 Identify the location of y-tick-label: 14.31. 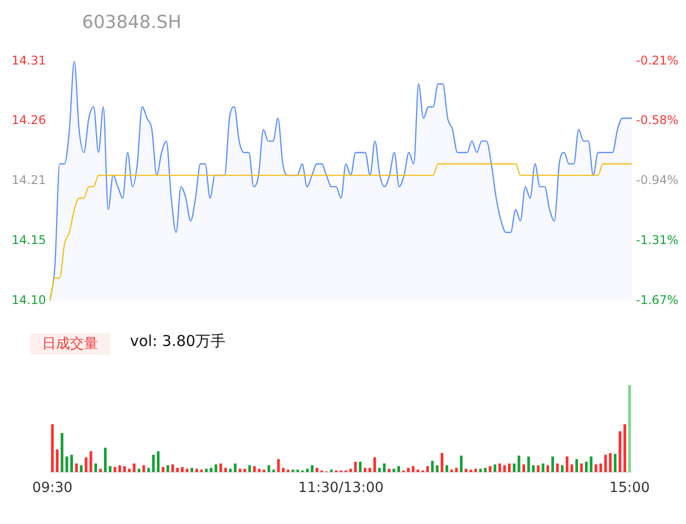
(29, 60).